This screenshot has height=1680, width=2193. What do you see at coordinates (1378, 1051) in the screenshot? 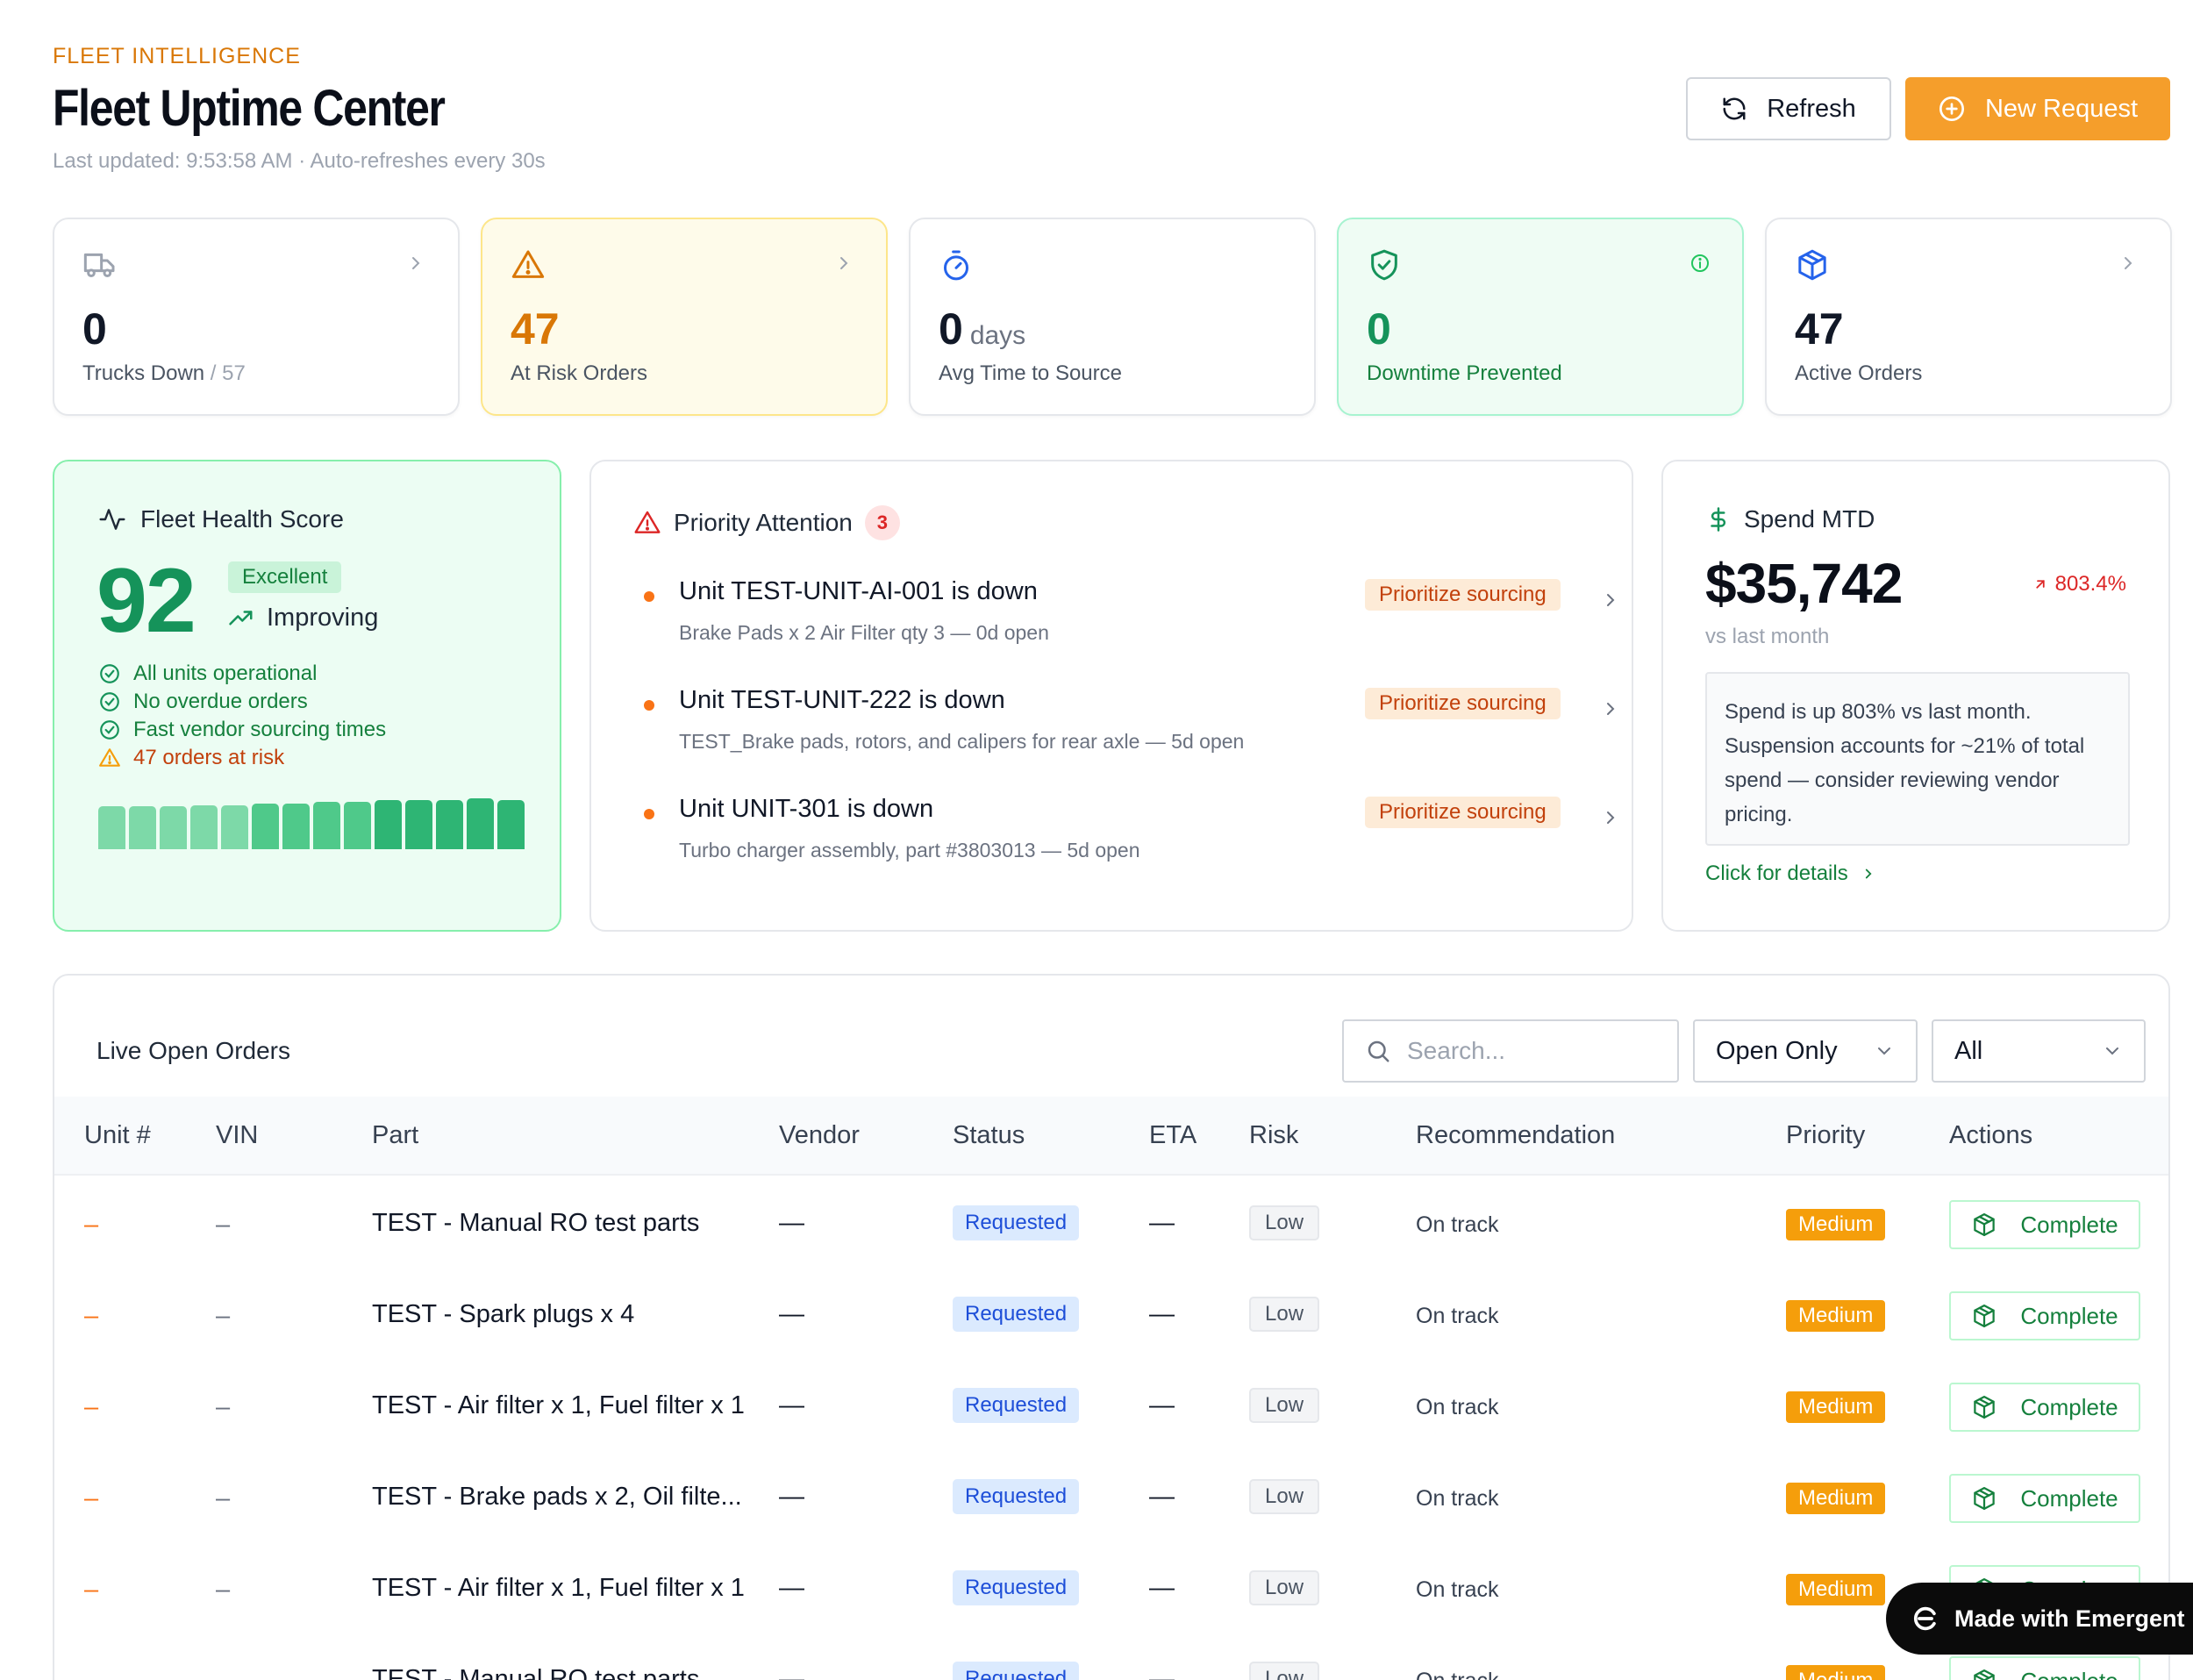
I see `search-icon` at bounding box center [1378, 1051].